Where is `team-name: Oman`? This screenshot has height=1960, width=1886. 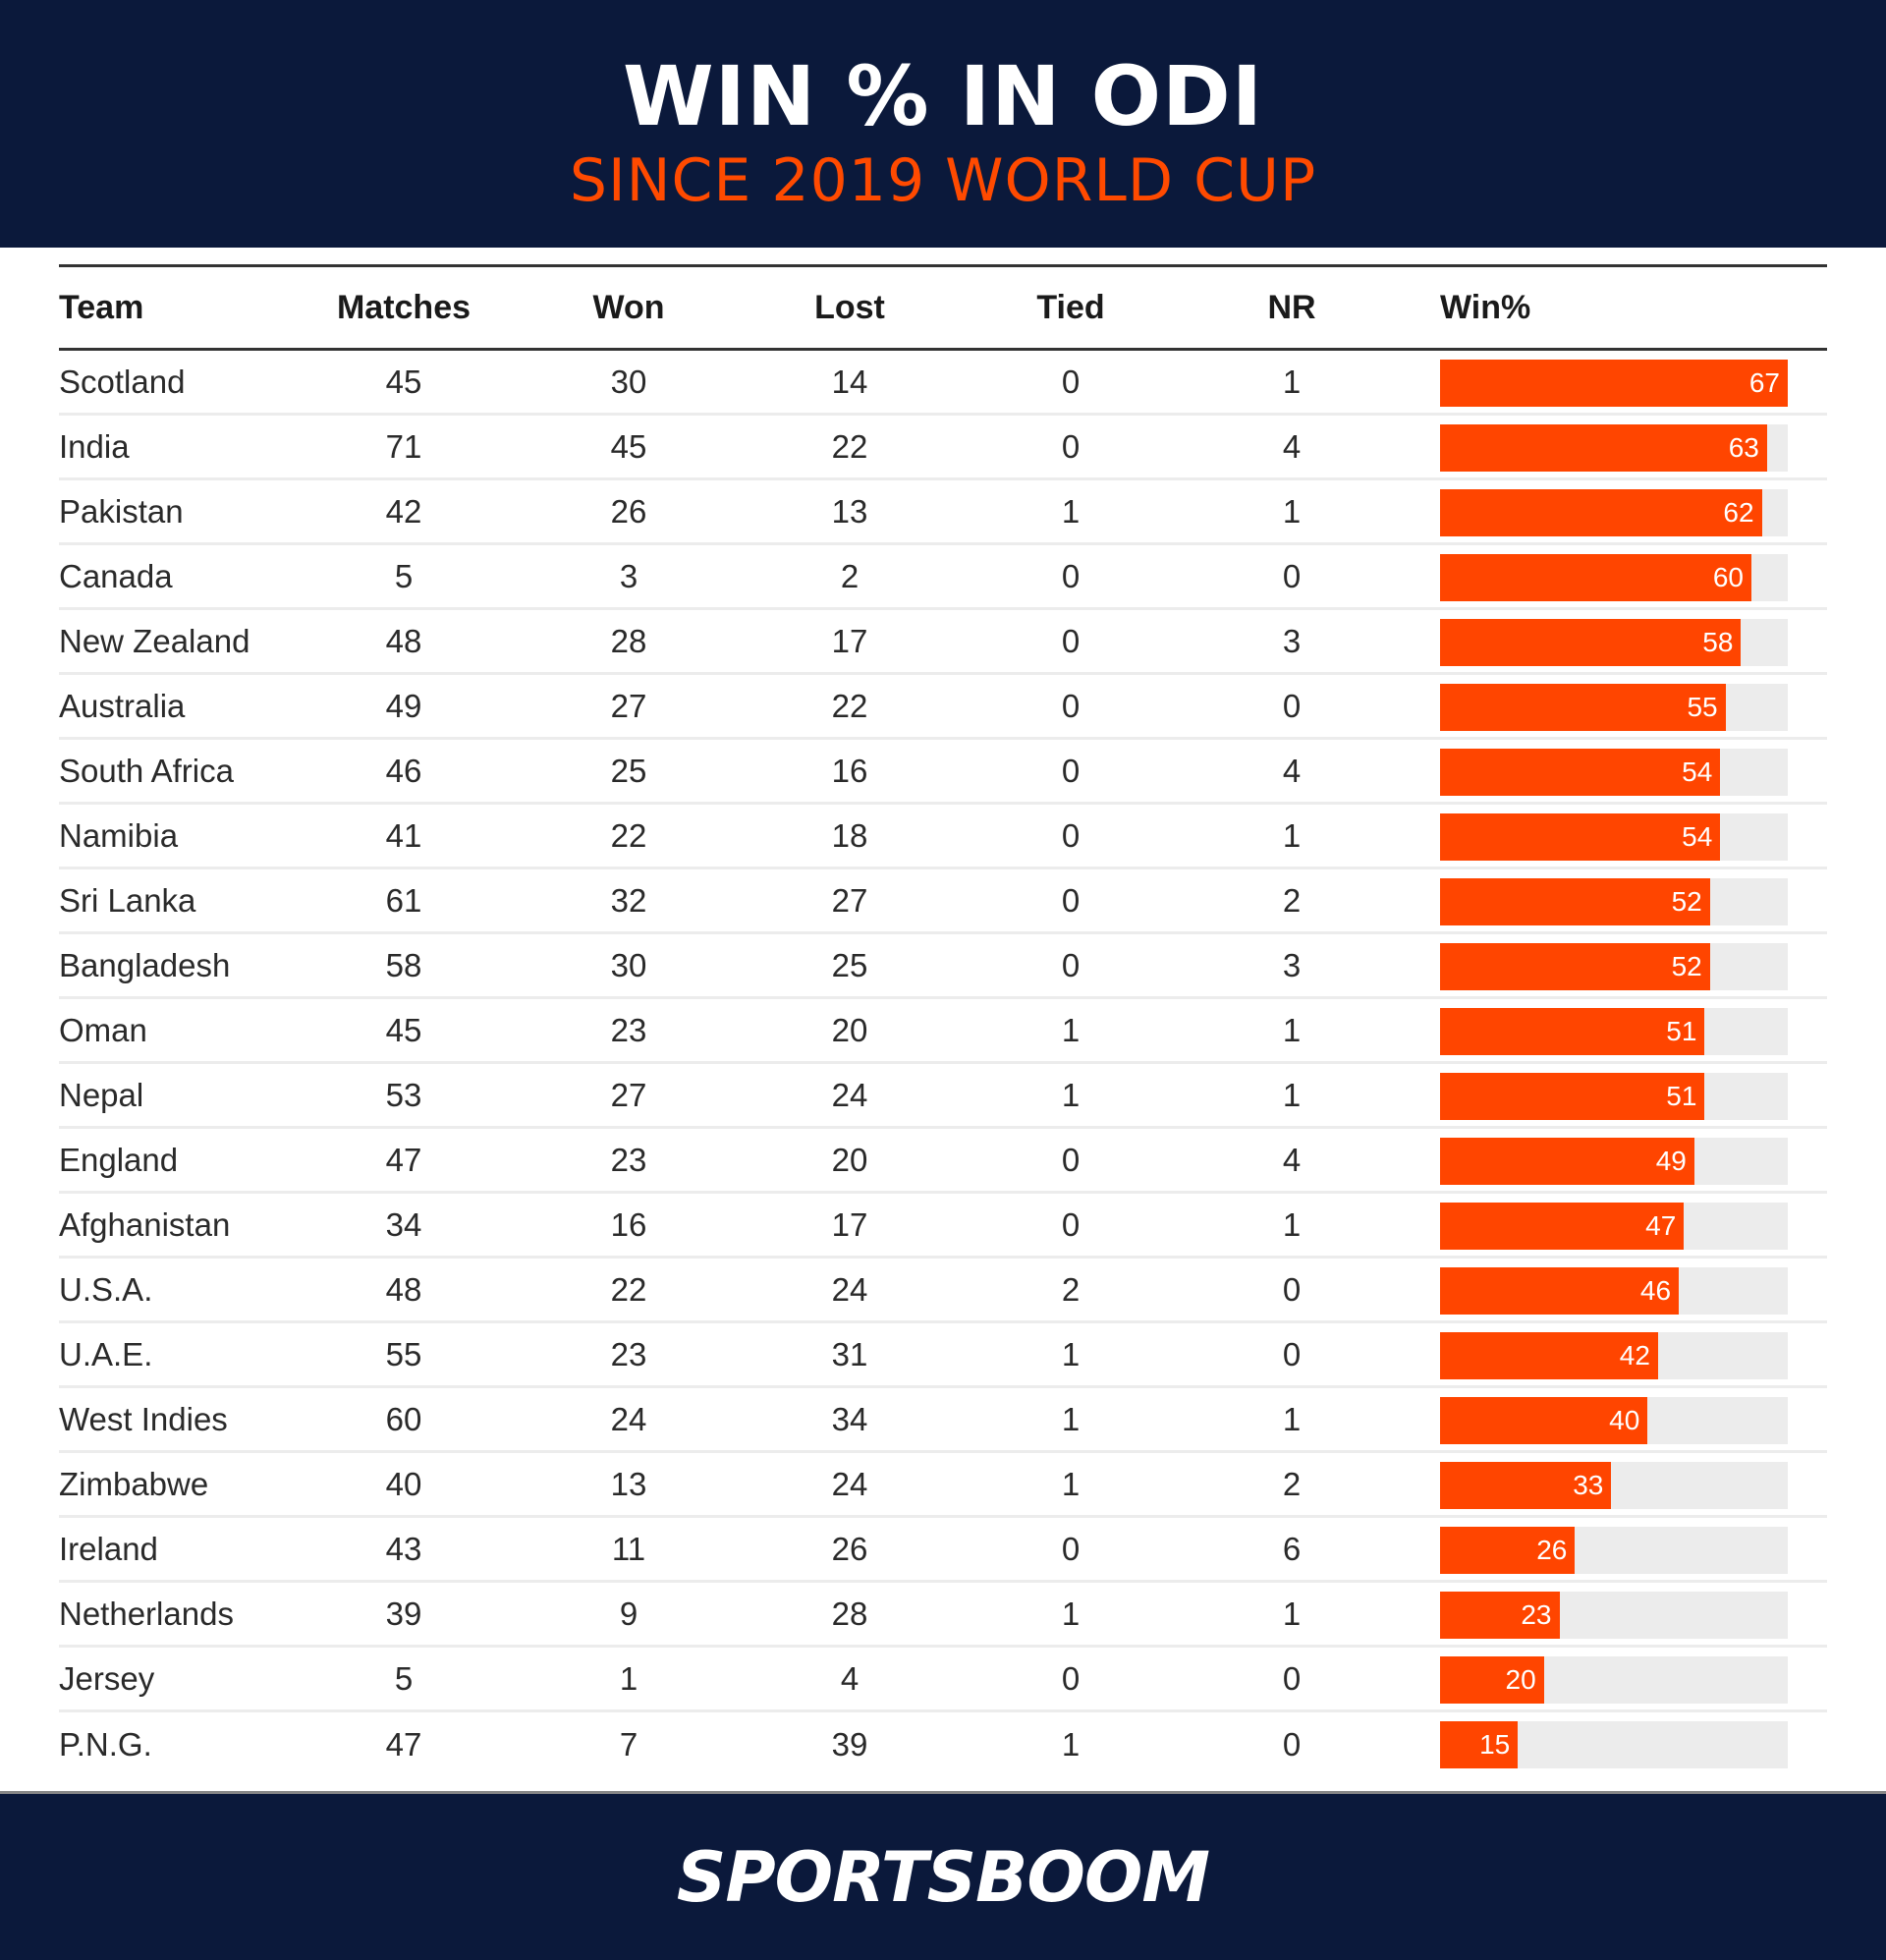 team-name: Oman is located at coordinates (103, 1029).